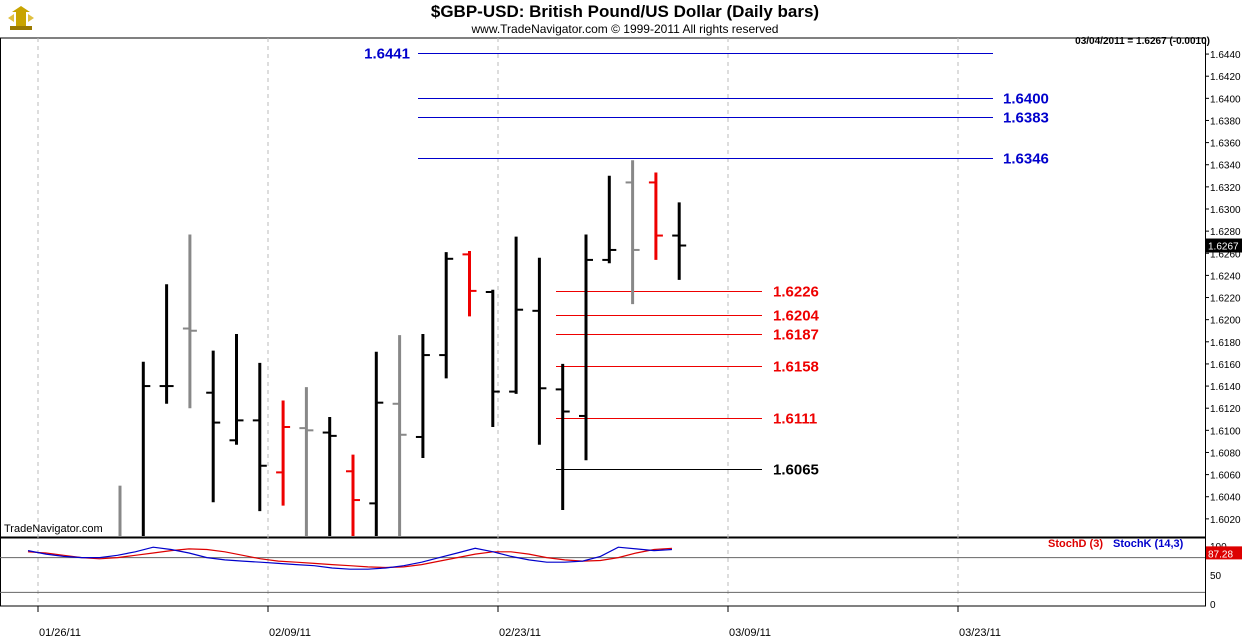 Image resolution: width=1250 pixels, height=643 pixels. Describe the element at coordinates (53, 529) in the screenshot. I see `watermark: TradeNavigator.com` at that location.